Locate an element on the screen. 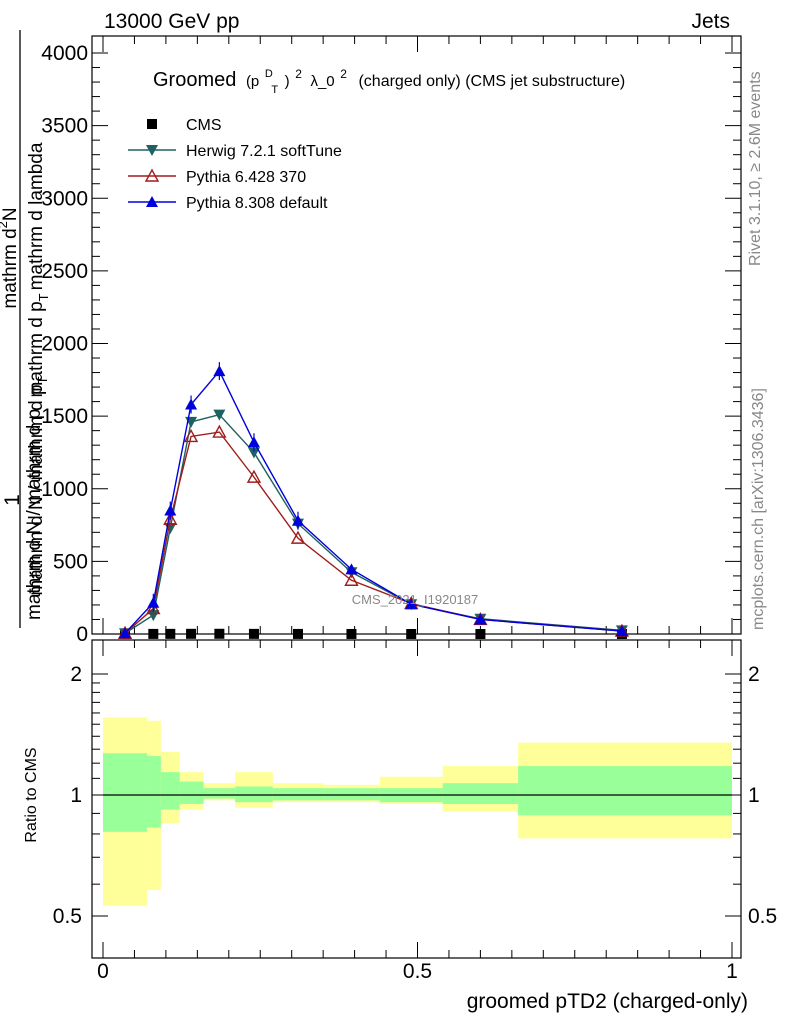 Image resolution: width=786 pixels, height=1024 pixels. ratio-y-tick-label: 1 is located at coordinates (76, 795).